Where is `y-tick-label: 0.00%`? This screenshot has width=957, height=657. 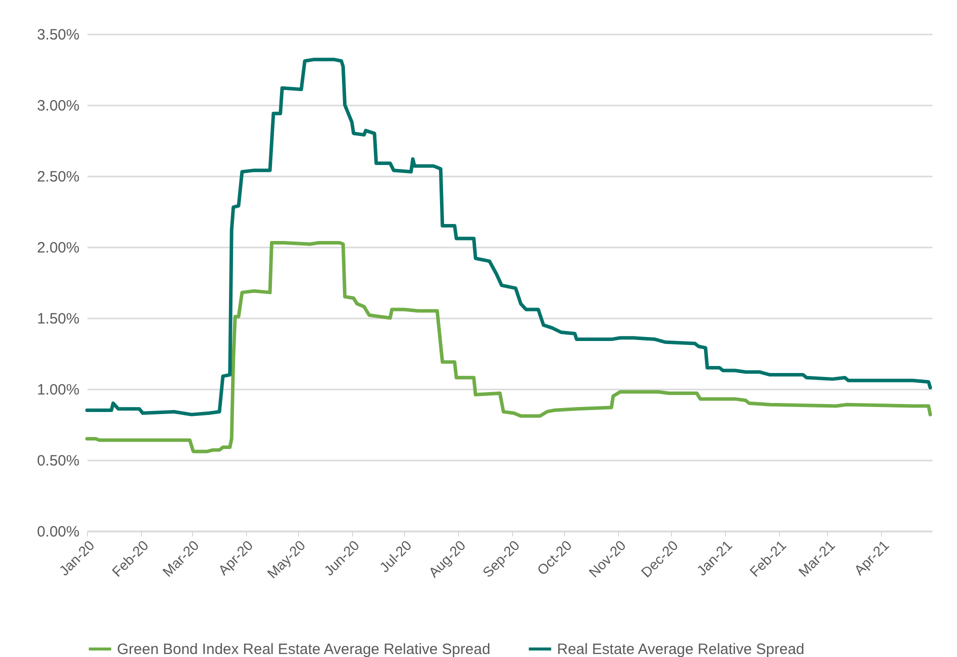 y-tick-label: 0.00% is located at coordinates (58, 532).